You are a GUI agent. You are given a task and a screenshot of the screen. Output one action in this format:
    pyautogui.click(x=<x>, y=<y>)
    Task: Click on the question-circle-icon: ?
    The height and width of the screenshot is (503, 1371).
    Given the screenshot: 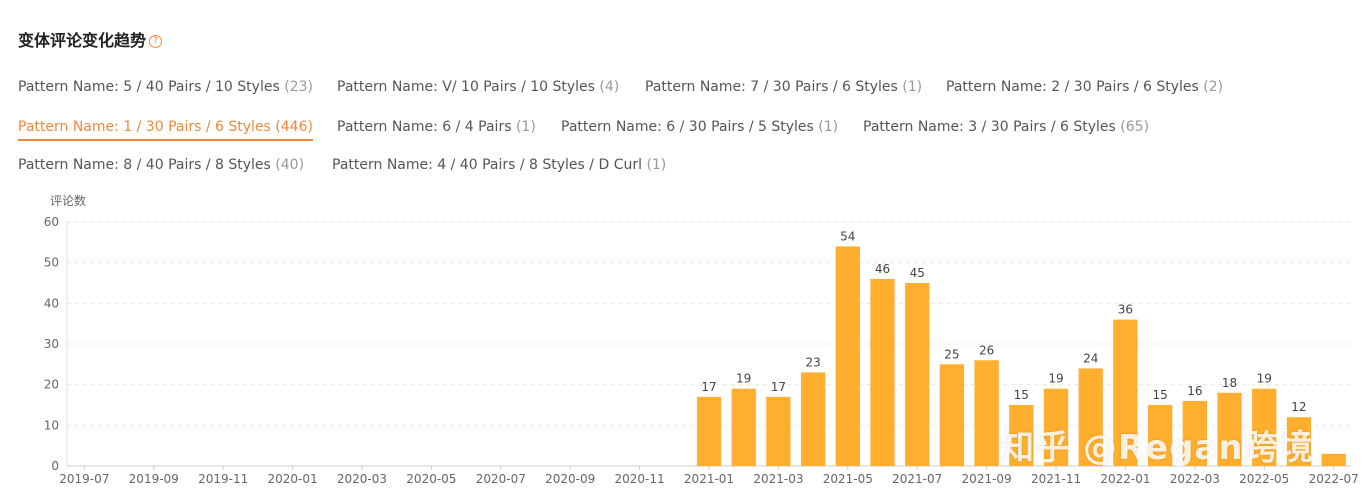 What is the action you would take?
    pyautogui.click(x=156, y=41)
    